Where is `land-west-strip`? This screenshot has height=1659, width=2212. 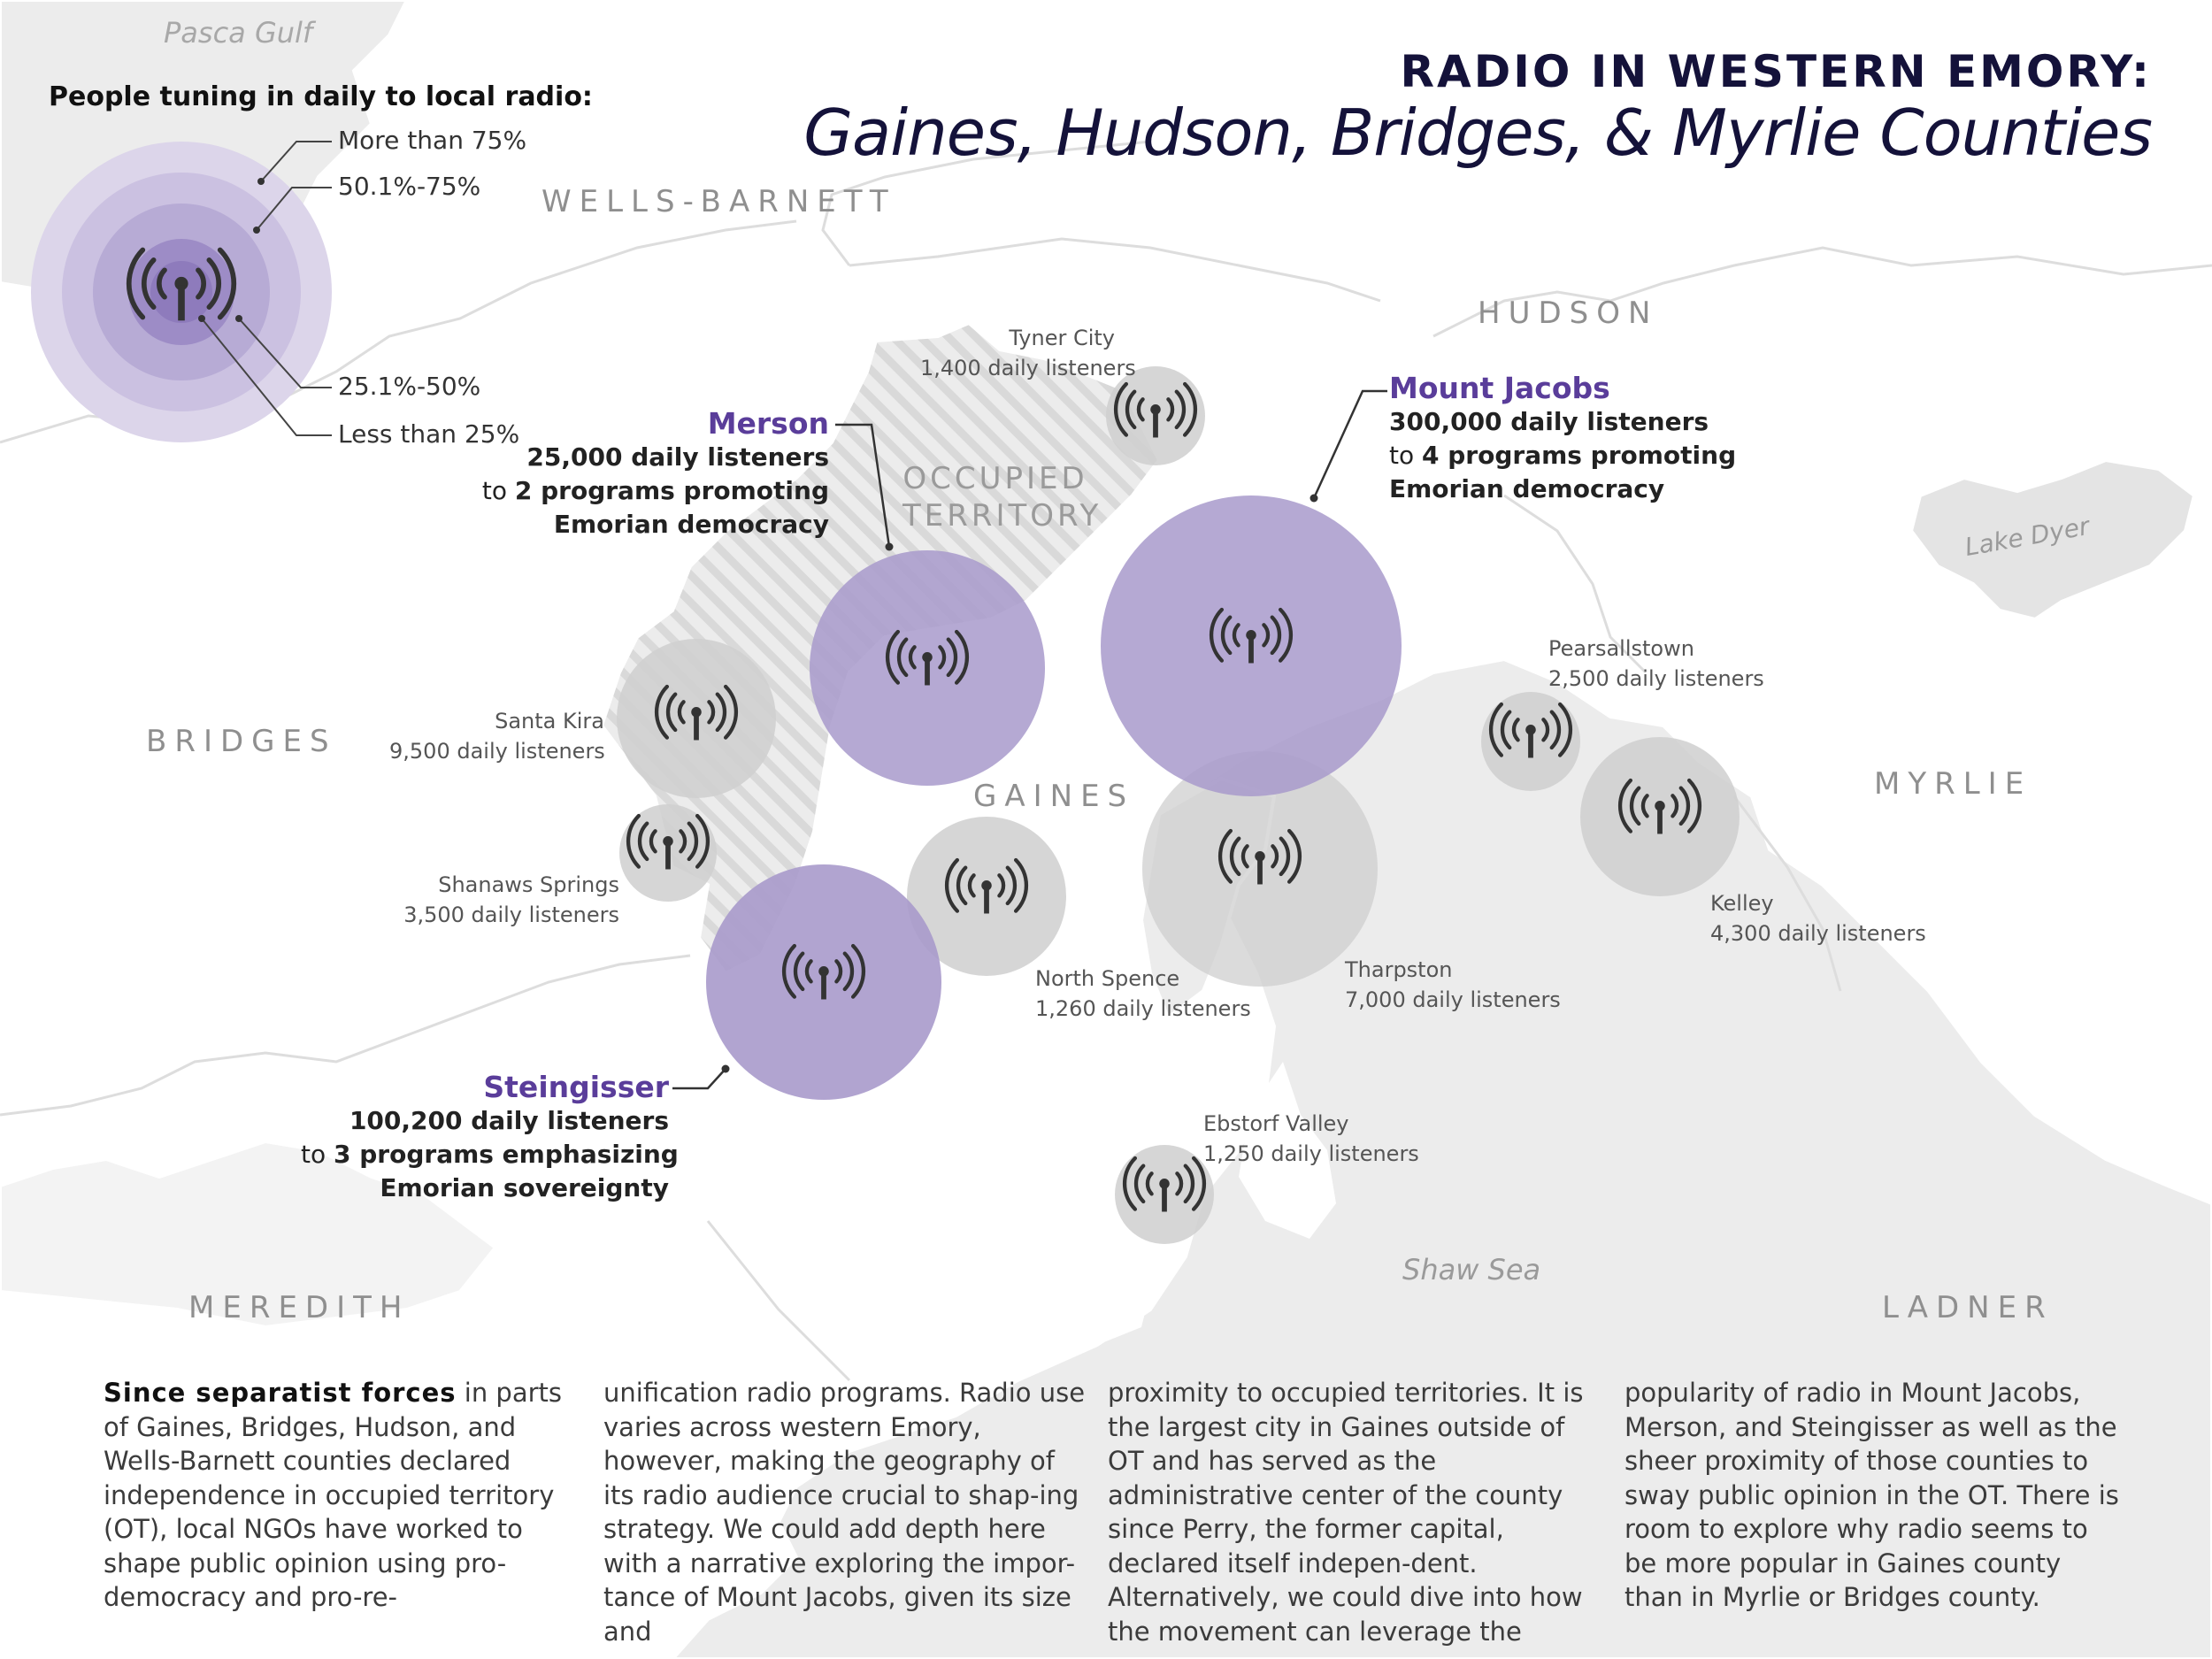
land-west-strip is located at coordinates (249, 1234).